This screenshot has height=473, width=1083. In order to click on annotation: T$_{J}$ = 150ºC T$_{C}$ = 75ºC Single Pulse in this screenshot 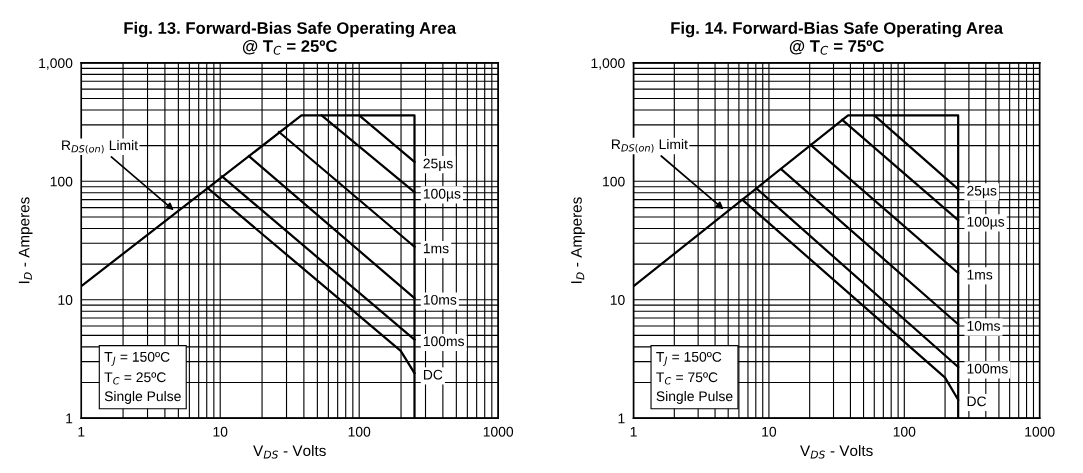, I will do `click(694, 377)`.